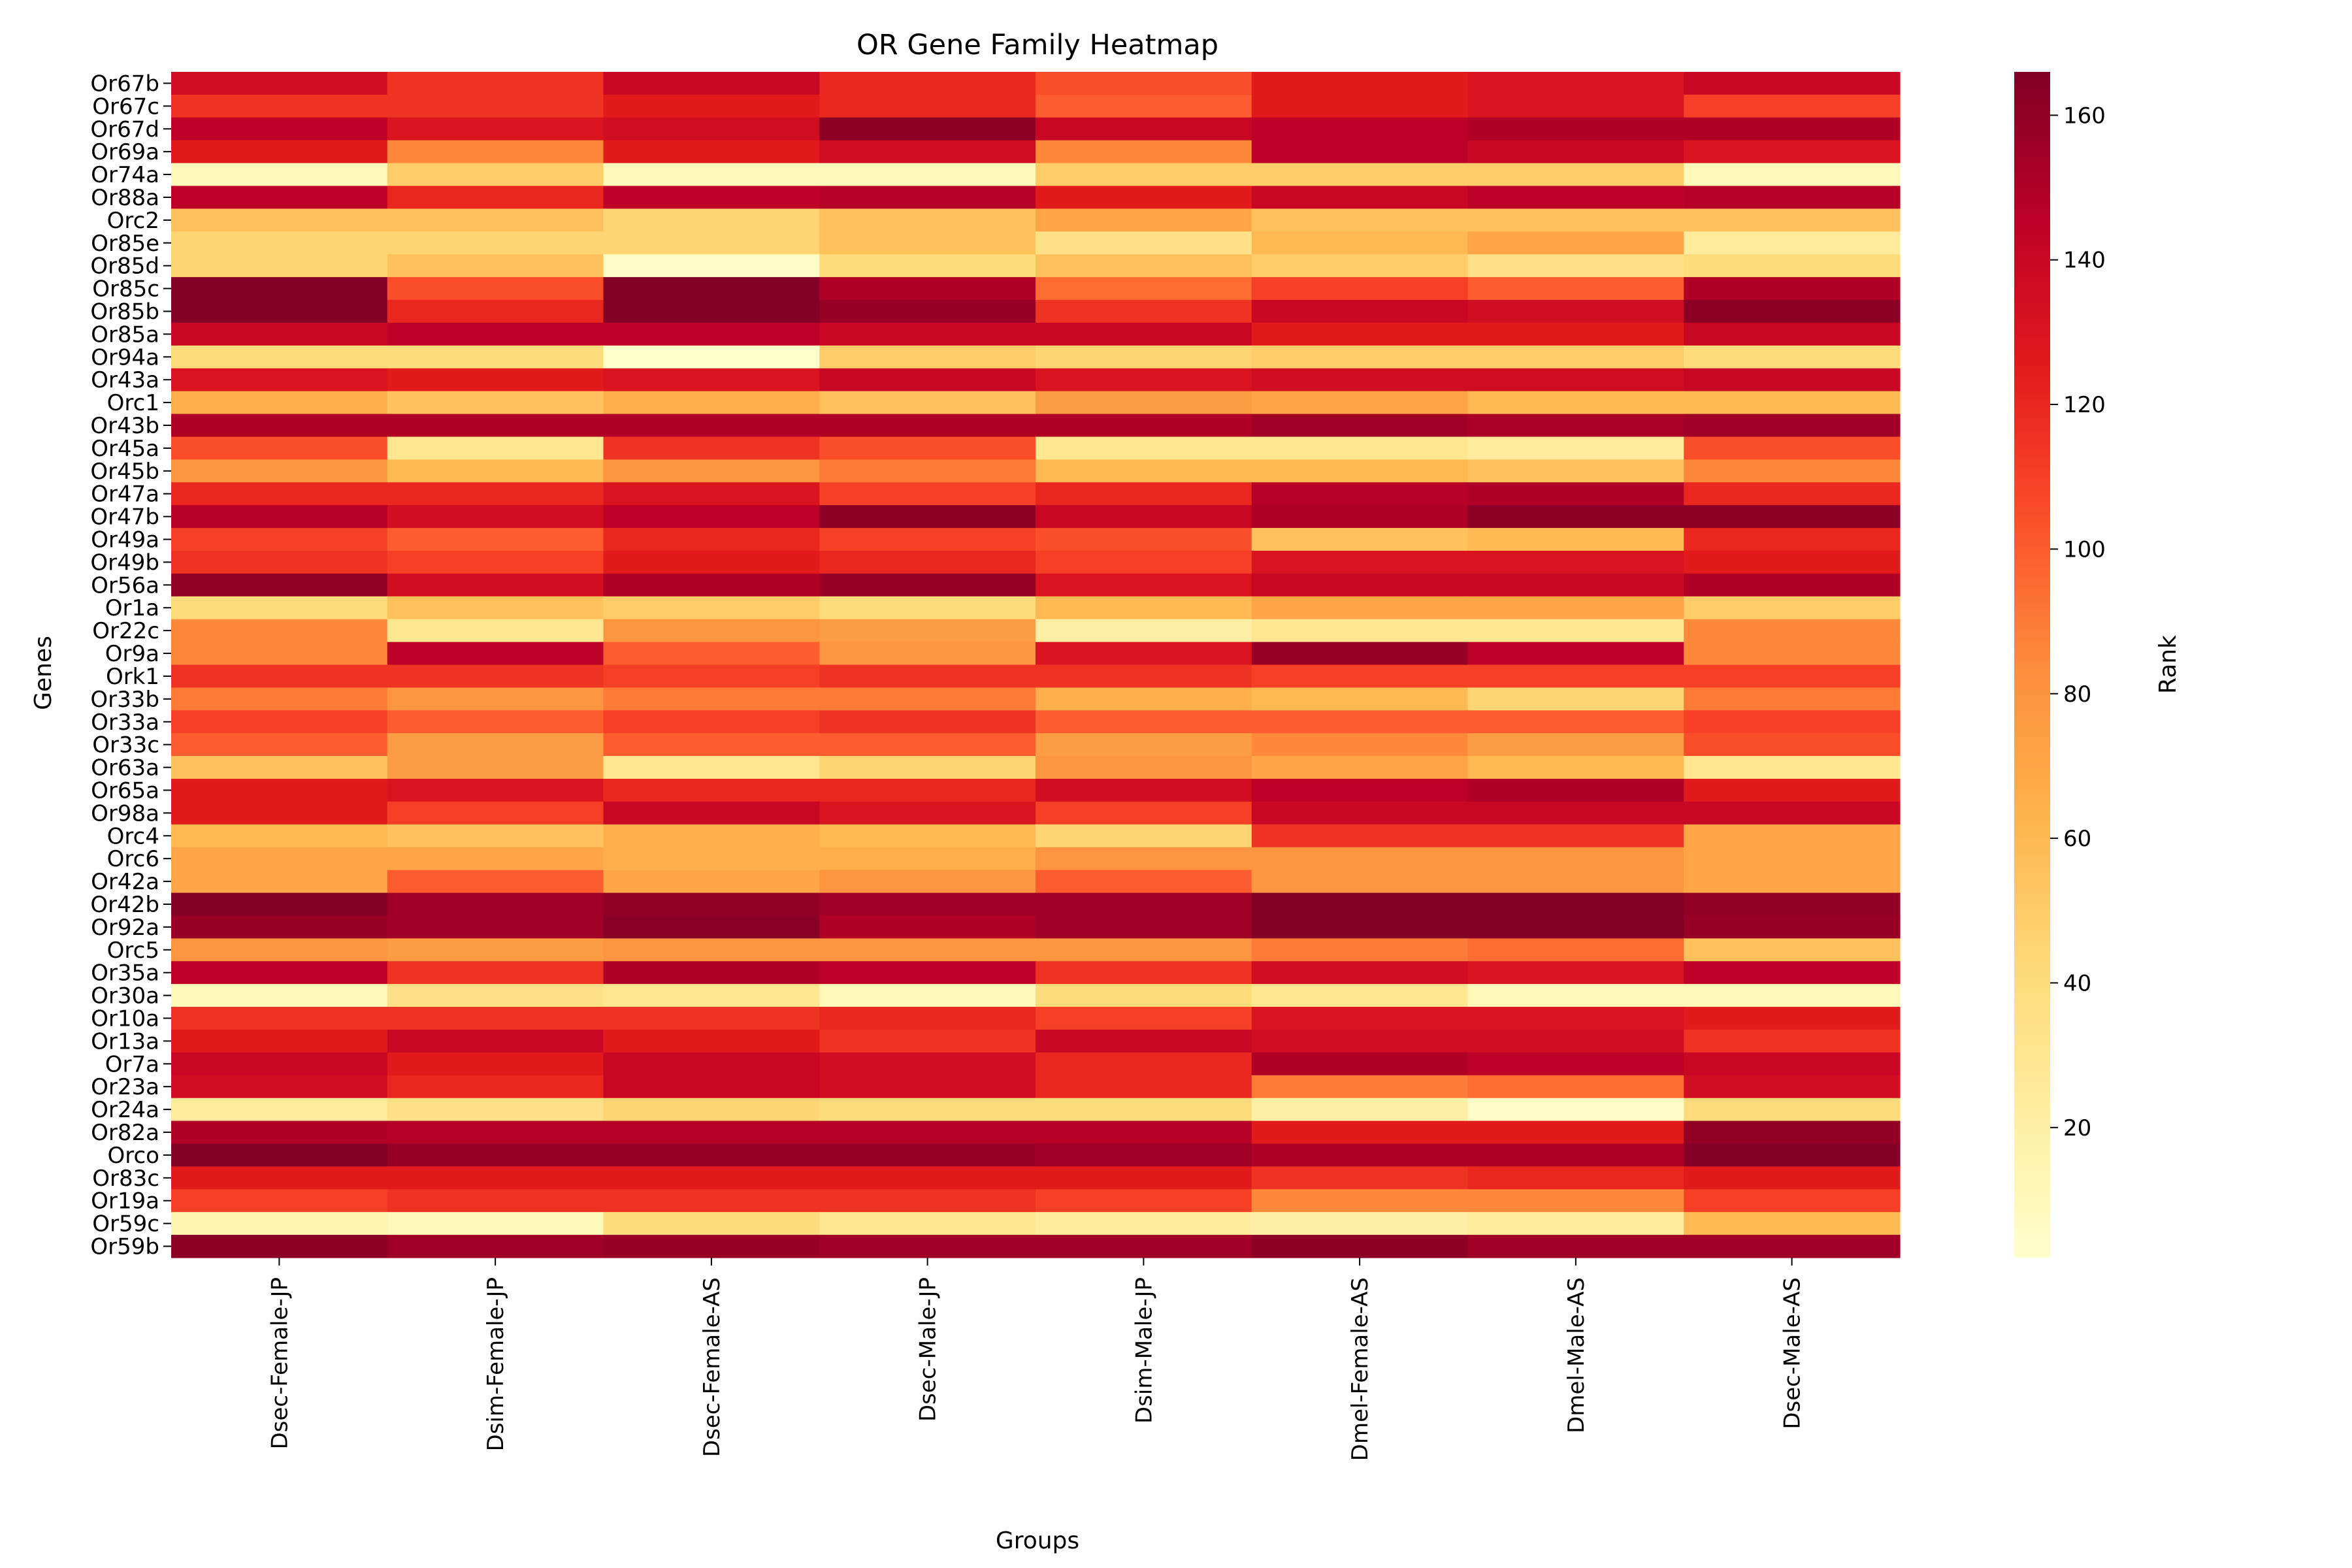  Describe the element at coordinates (125, 585) in the screenshot. I see `row-label: Or56a` at that location.